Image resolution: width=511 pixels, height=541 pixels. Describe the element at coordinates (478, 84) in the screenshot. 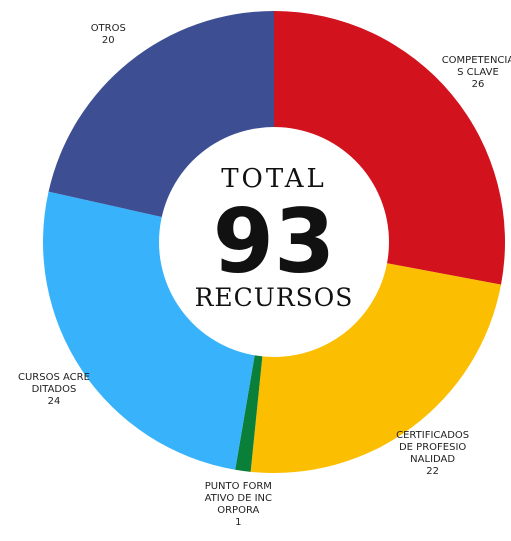

I see `slice-value: 26` at that location.